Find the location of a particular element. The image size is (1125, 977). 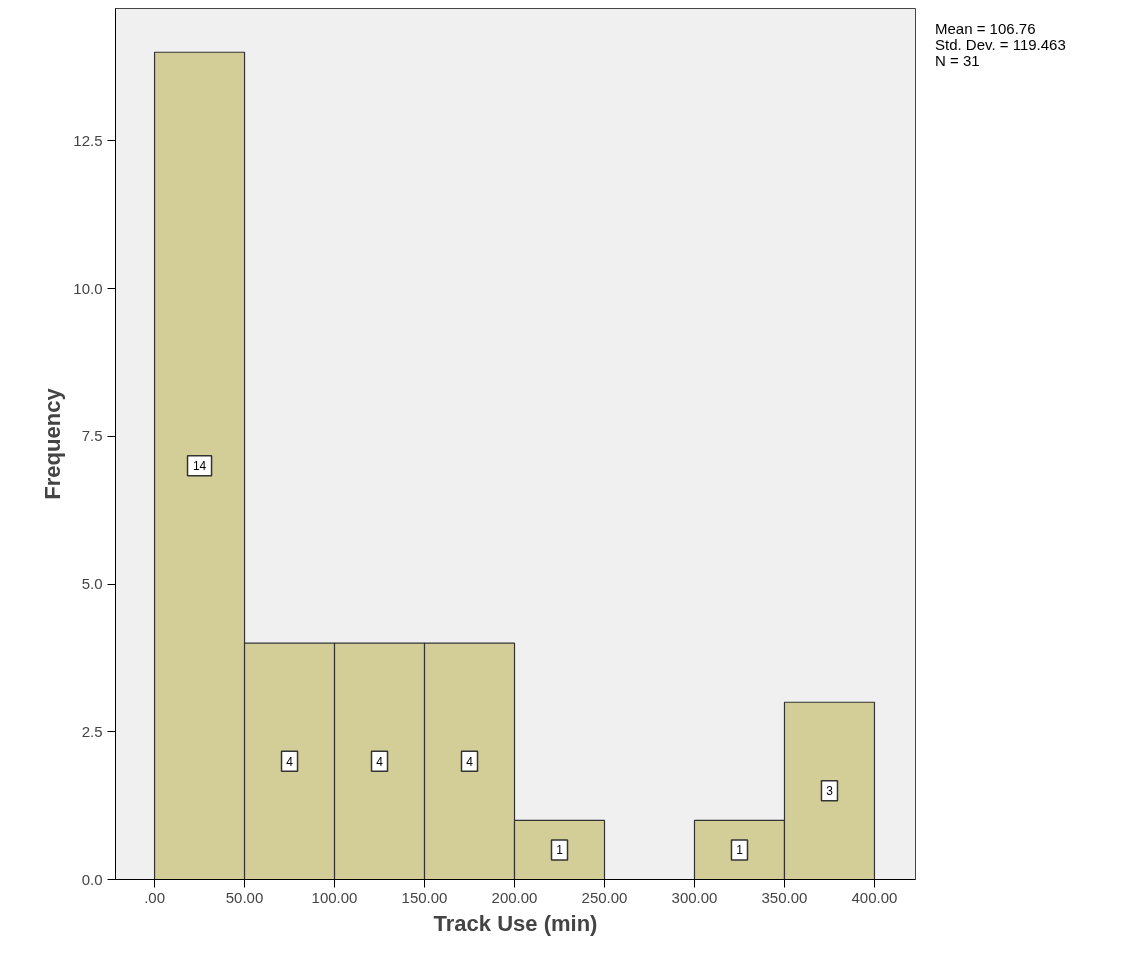

data-label: 14 is located at coordinates (199, 466).